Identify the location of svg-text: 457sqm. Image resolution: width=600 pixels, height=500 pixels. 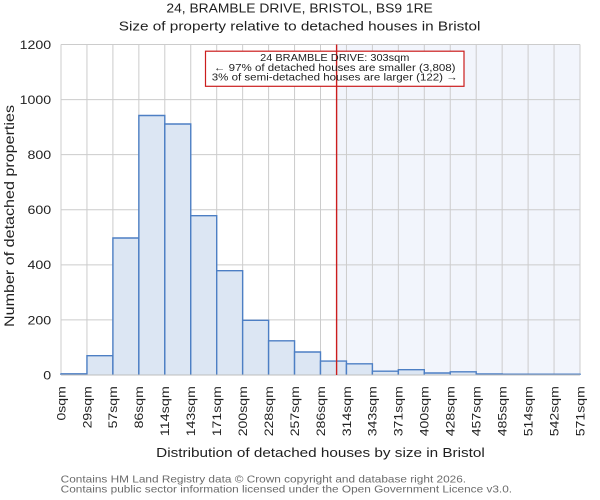
(477, 411).